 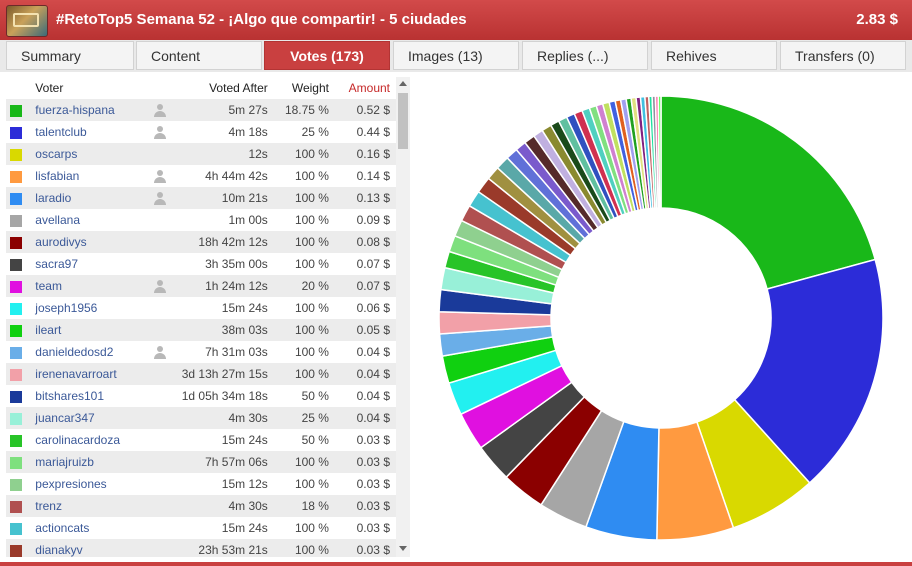 What do you see at coordinates (456, 564) in the screenshot?
I see `bottom-border` at bounding box center [456, 564].